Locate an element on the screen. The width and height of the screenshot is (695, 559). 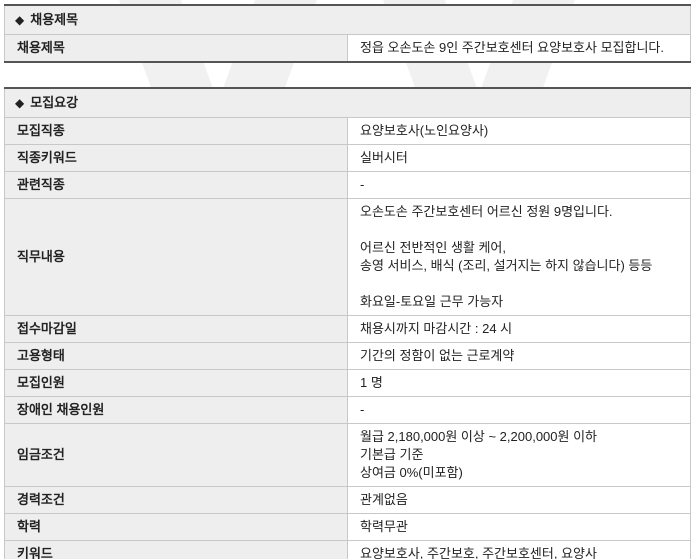
field-value: 요양보호사(노인요양사) is located at coordinates (519, 131).